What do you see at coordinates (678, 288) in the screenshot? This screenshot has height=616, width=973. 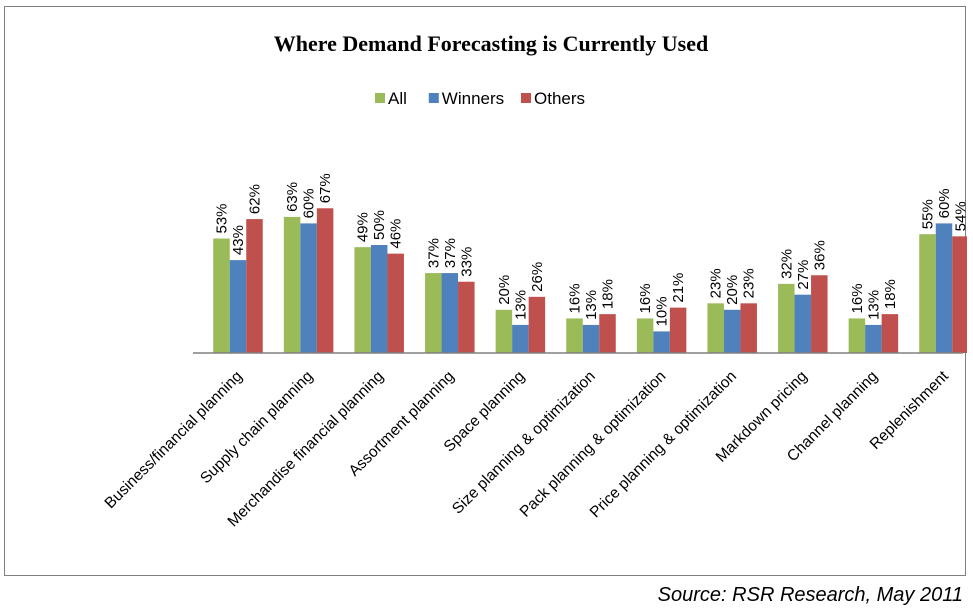 I see `value-label-others-pack-planning-optimization: 21%` at bounding box center [678, 288].